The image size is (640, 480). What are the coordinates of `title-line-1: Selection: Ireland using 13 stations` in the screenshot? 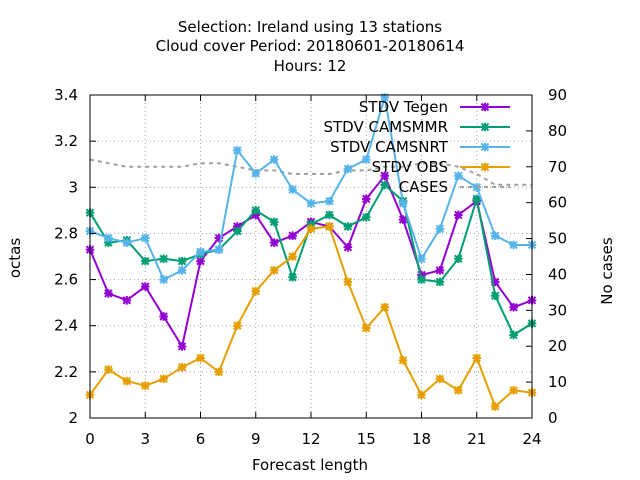 It's located at (310, 27).